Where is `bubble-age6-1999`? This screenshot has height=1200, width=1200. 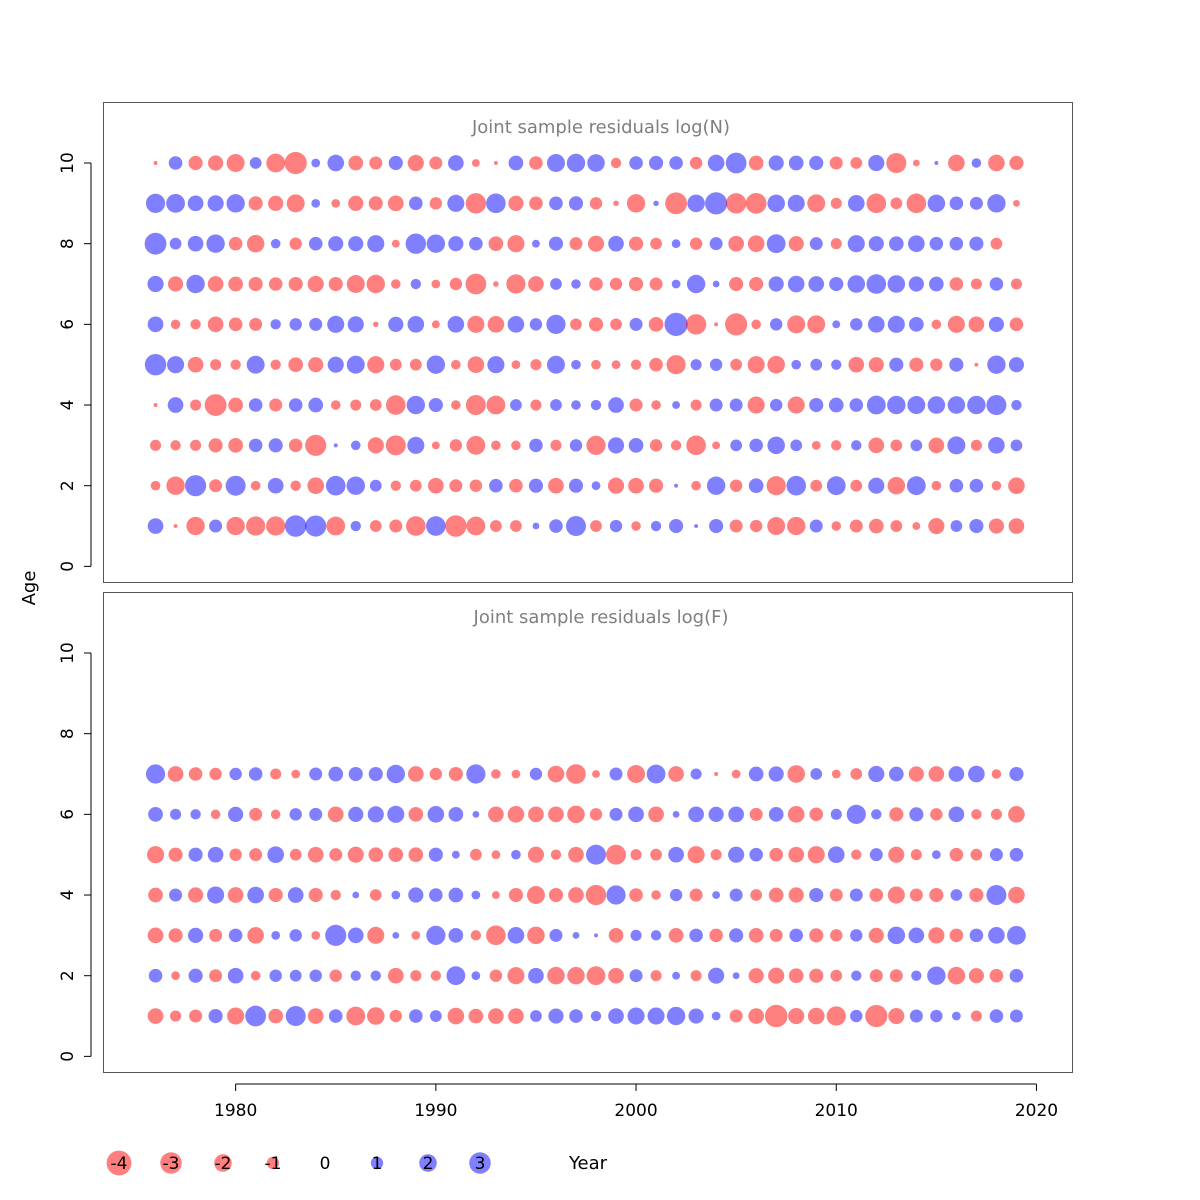 bubble-age6-1999 is located at coordinates (616, 814).